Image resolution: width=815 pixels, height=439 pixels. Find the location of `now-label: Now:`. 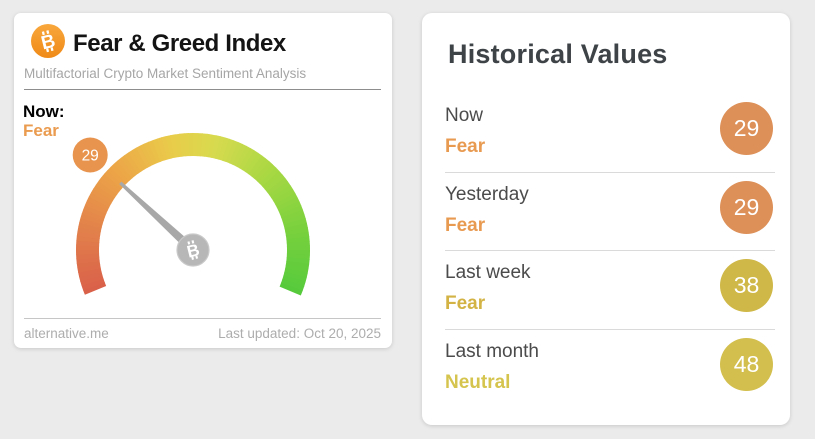

now-label: Now: is located at coordinates (44, 111).